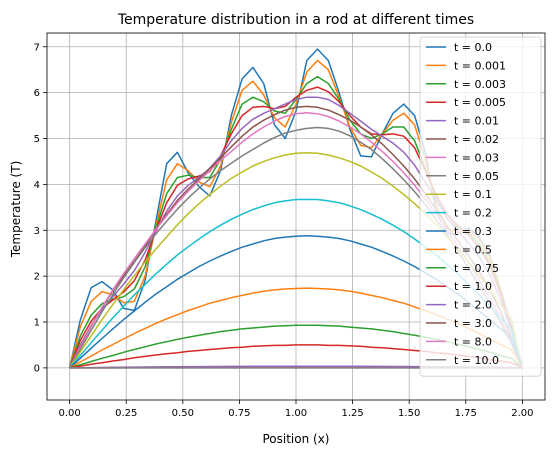  Describe the element at coordinates (476, 121) in the screenshot. I see `legend-label: t = 0.01` at that location.